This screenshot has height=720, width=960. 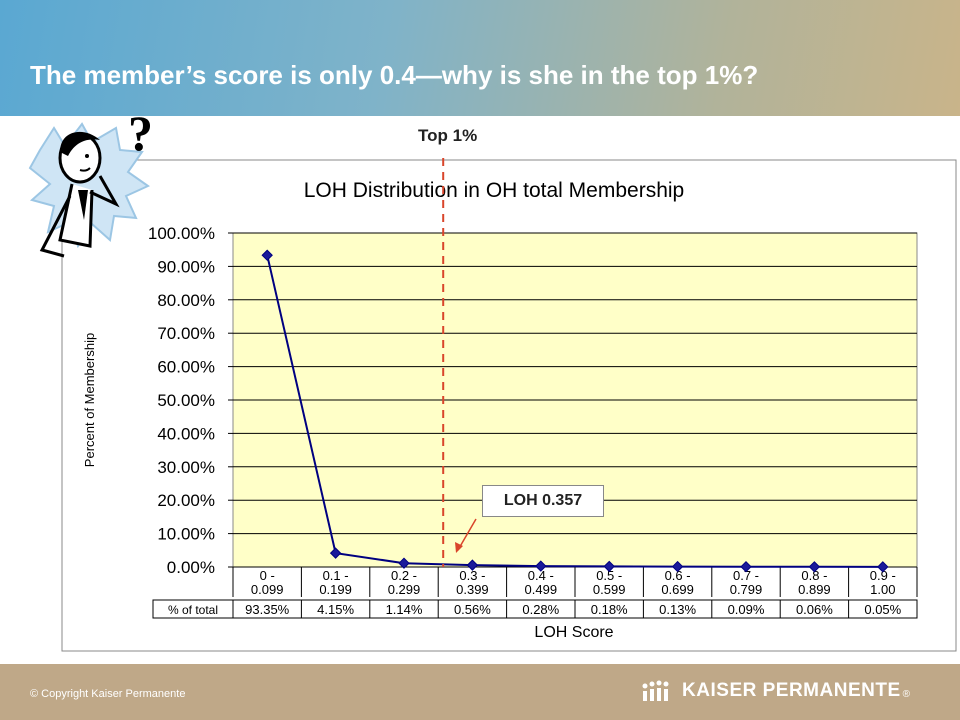 What do you see at coordinates (336, 575) in the screenshot?
I see `x-tick-label: 0.1 -` at bounding box center [336, 575].